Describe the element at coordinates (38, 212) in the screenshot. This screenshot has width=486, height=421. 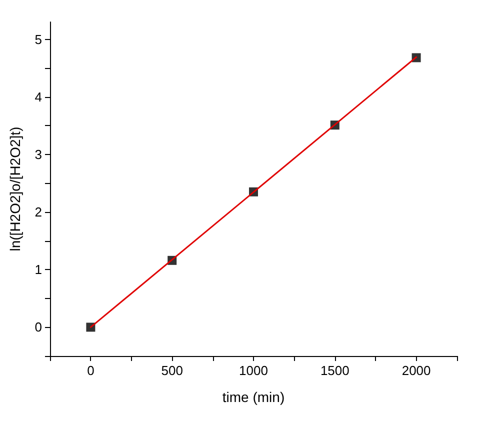
I see `y-tick-label: 2` at that location.